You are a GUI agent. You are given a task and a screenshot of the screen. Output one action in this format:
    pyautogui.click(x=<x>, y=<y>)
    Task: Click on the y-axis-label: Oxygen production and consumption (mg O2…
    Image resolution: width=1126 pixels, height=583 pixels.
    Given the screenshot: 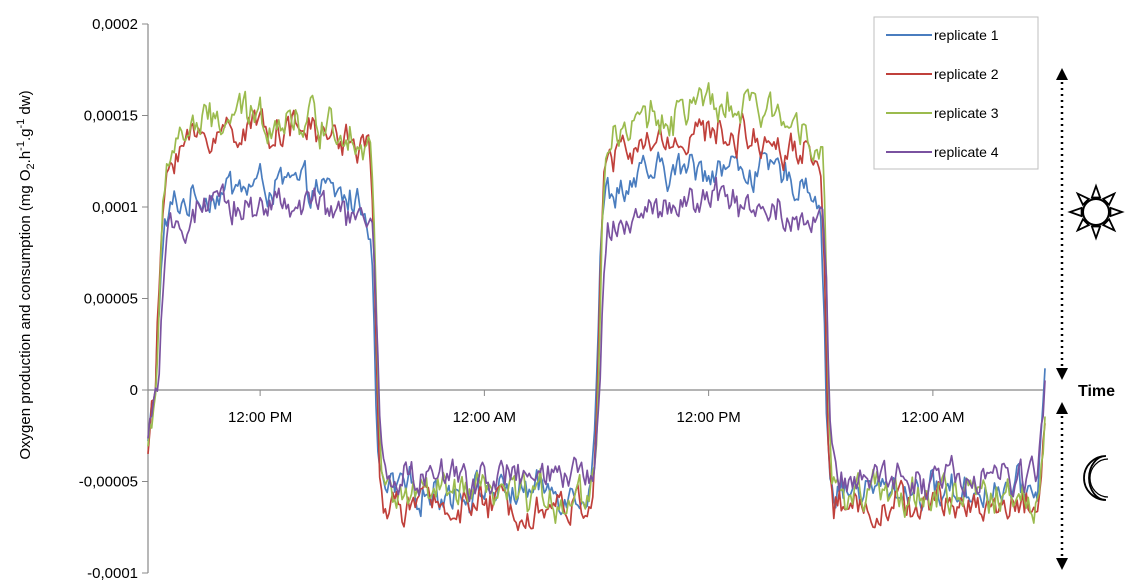 What is the action you would take?
    pyautogui.click(x=26, y=274)
    